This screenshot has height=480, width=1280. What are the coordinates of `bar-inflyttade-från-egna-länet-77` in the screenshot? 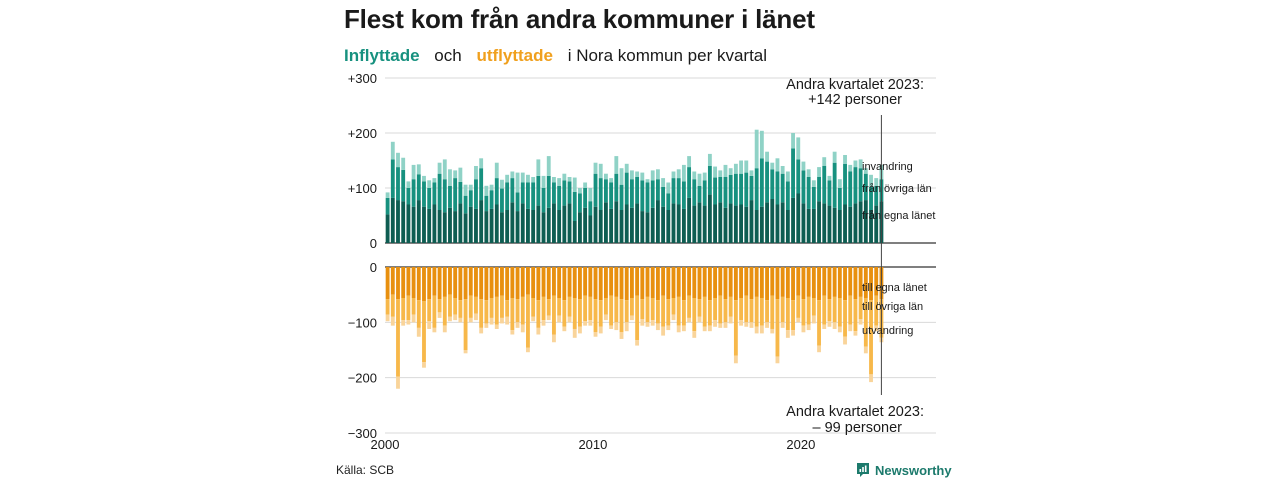 It's located at (787, 226).